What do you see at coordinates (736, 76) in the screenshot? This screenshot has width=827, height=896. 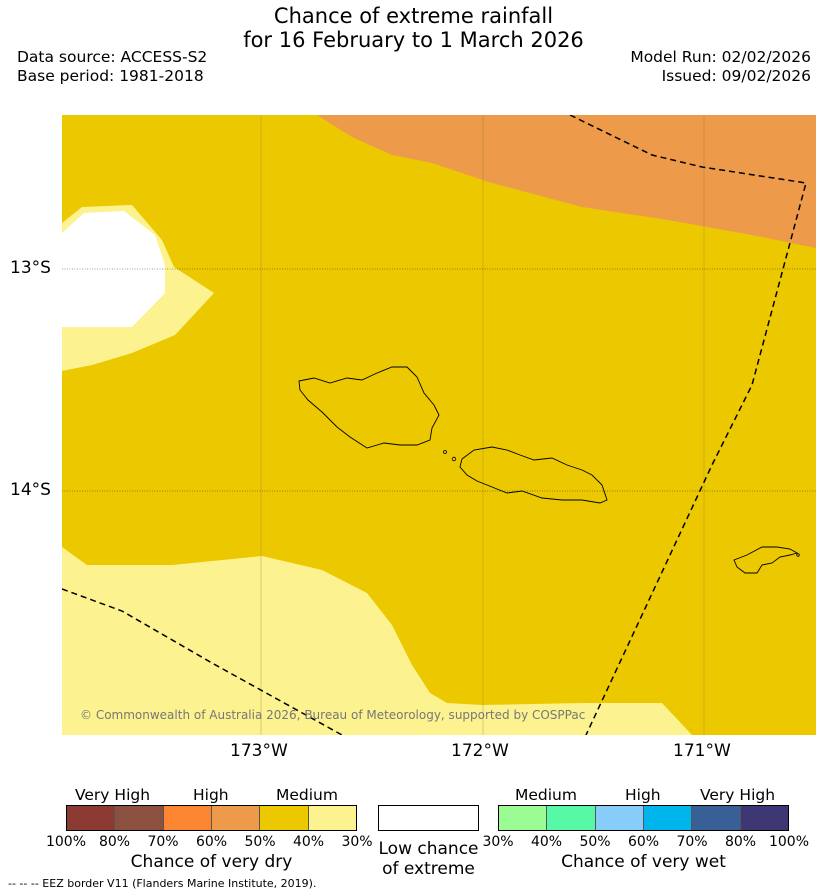 I see `issued-text: Issued: 09/02/2026` at bounding box center [736, 76].